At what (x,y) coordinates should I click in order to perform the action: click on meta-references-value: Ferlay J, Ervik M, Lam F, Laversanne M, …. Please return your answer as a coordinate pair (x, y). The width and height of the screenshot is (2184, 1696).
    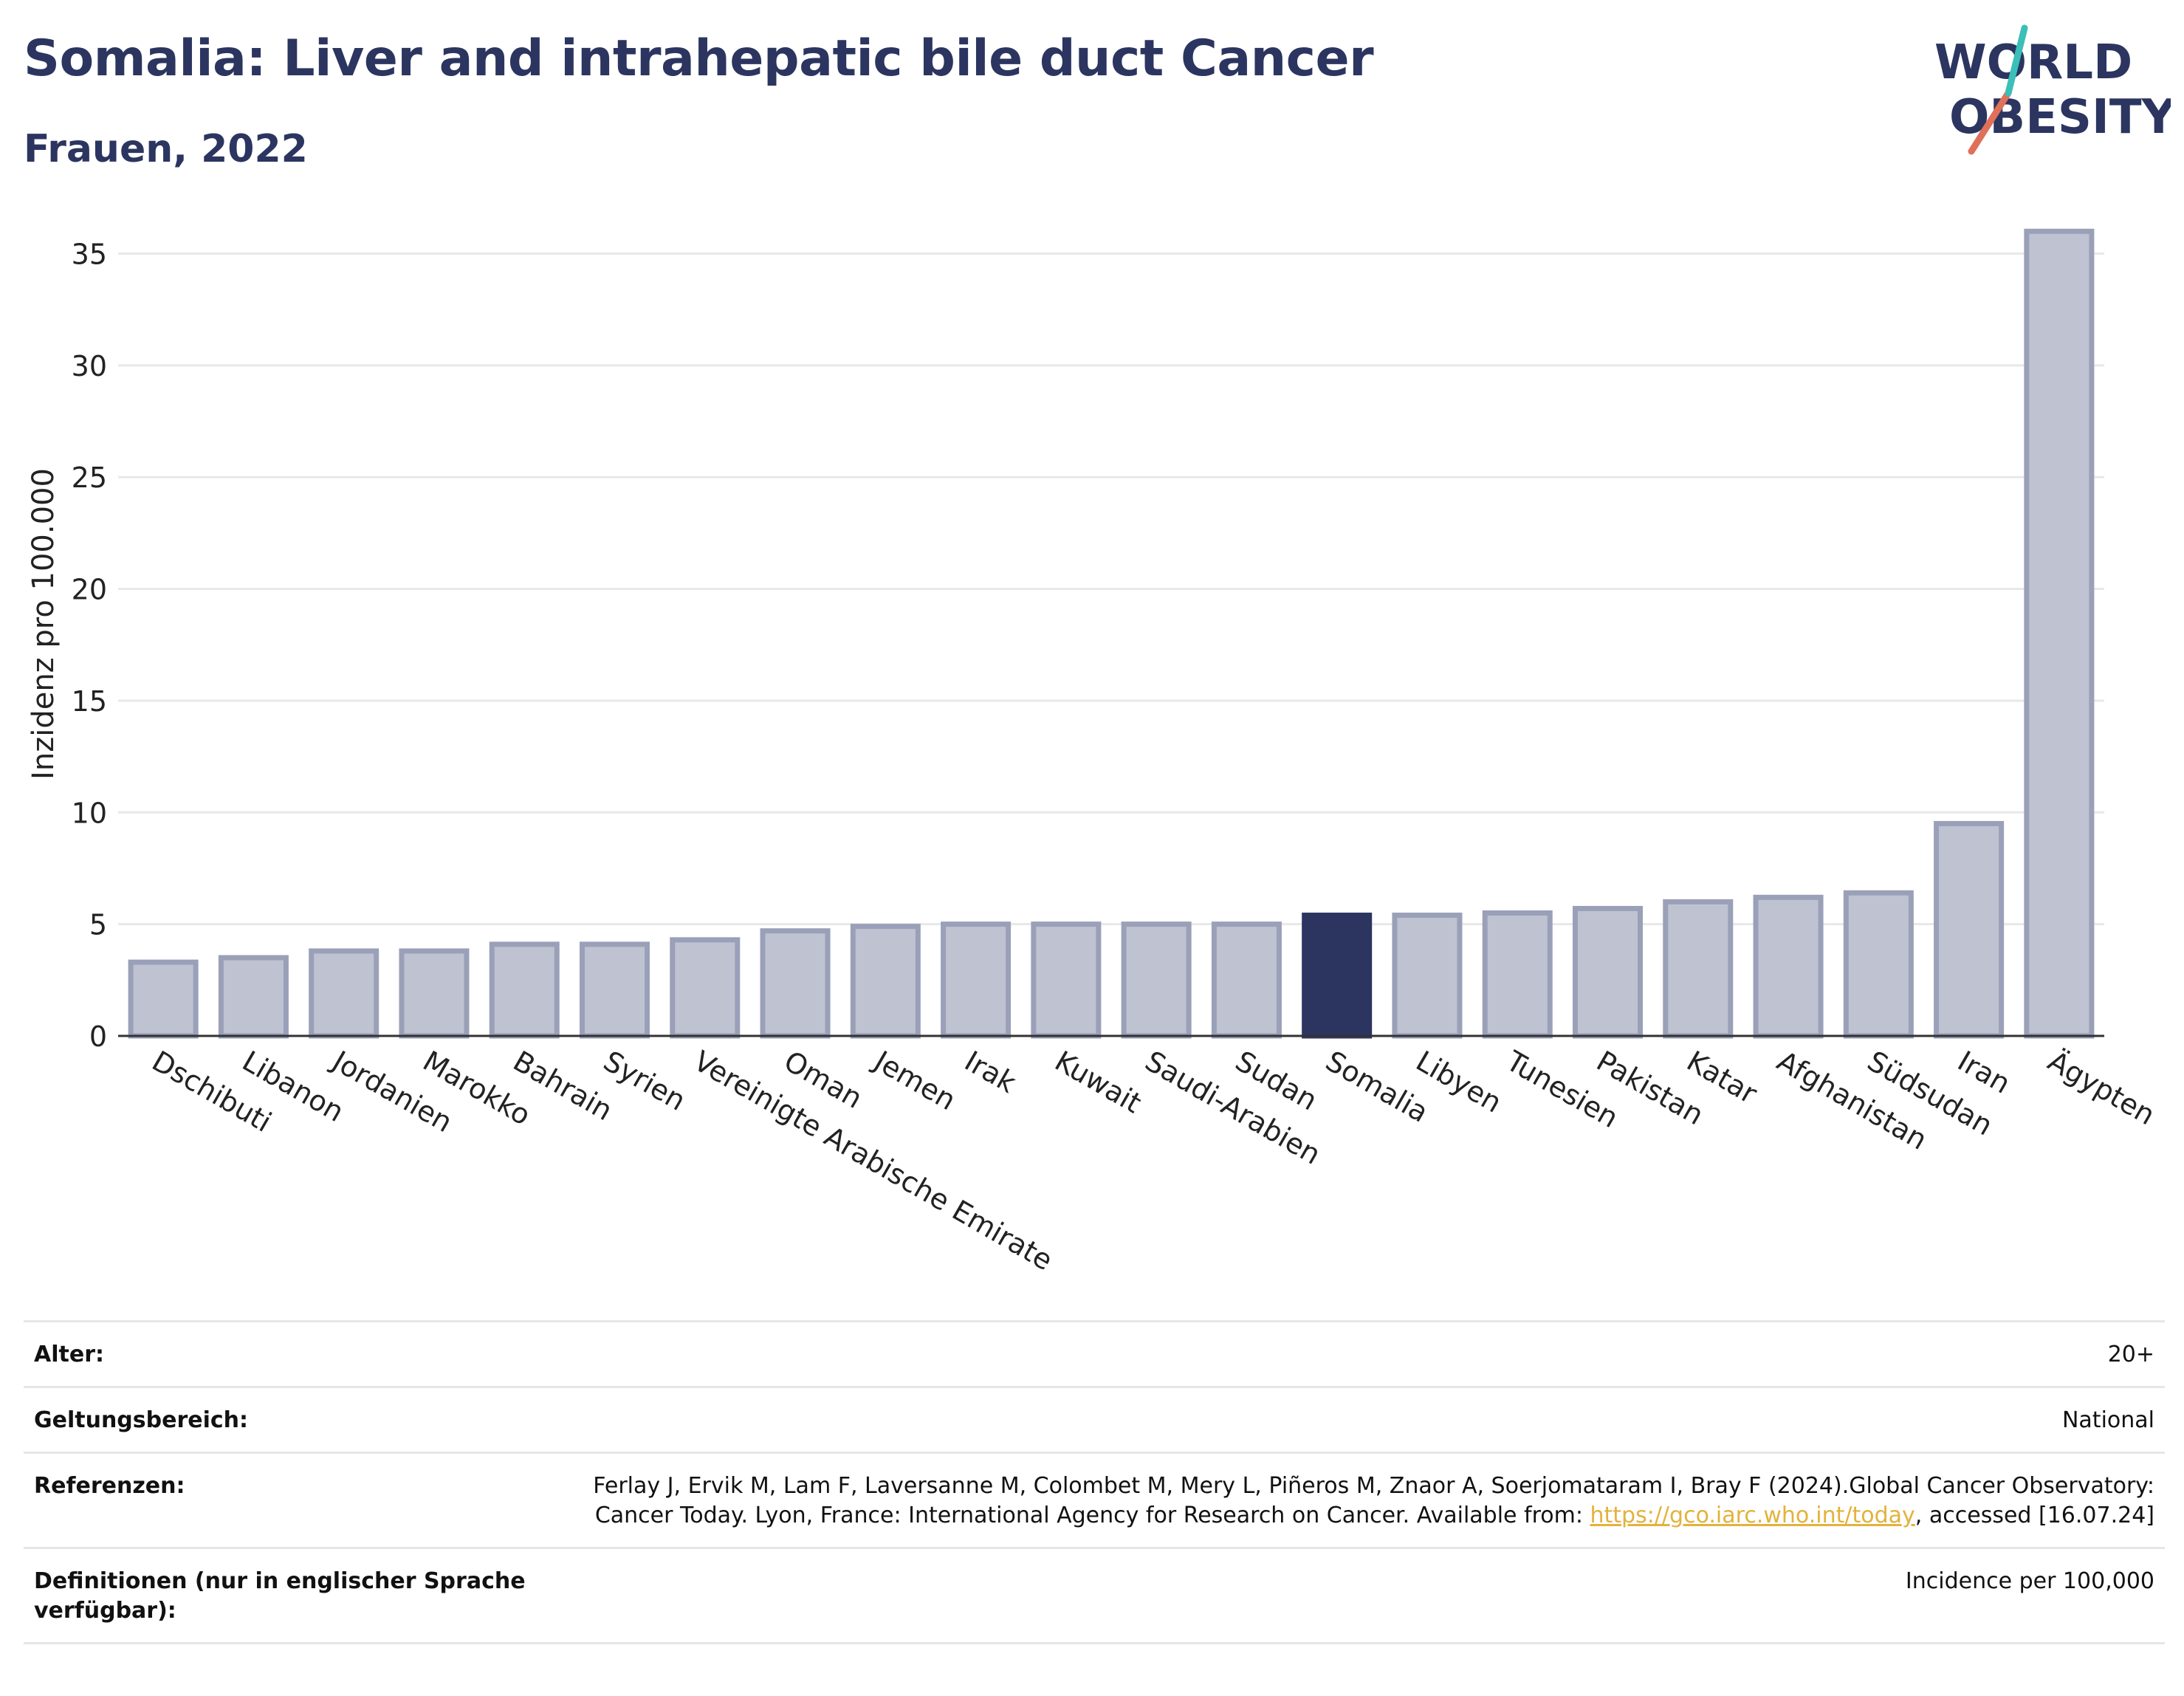
    Looking at the image, I should click on (1360, 1501).